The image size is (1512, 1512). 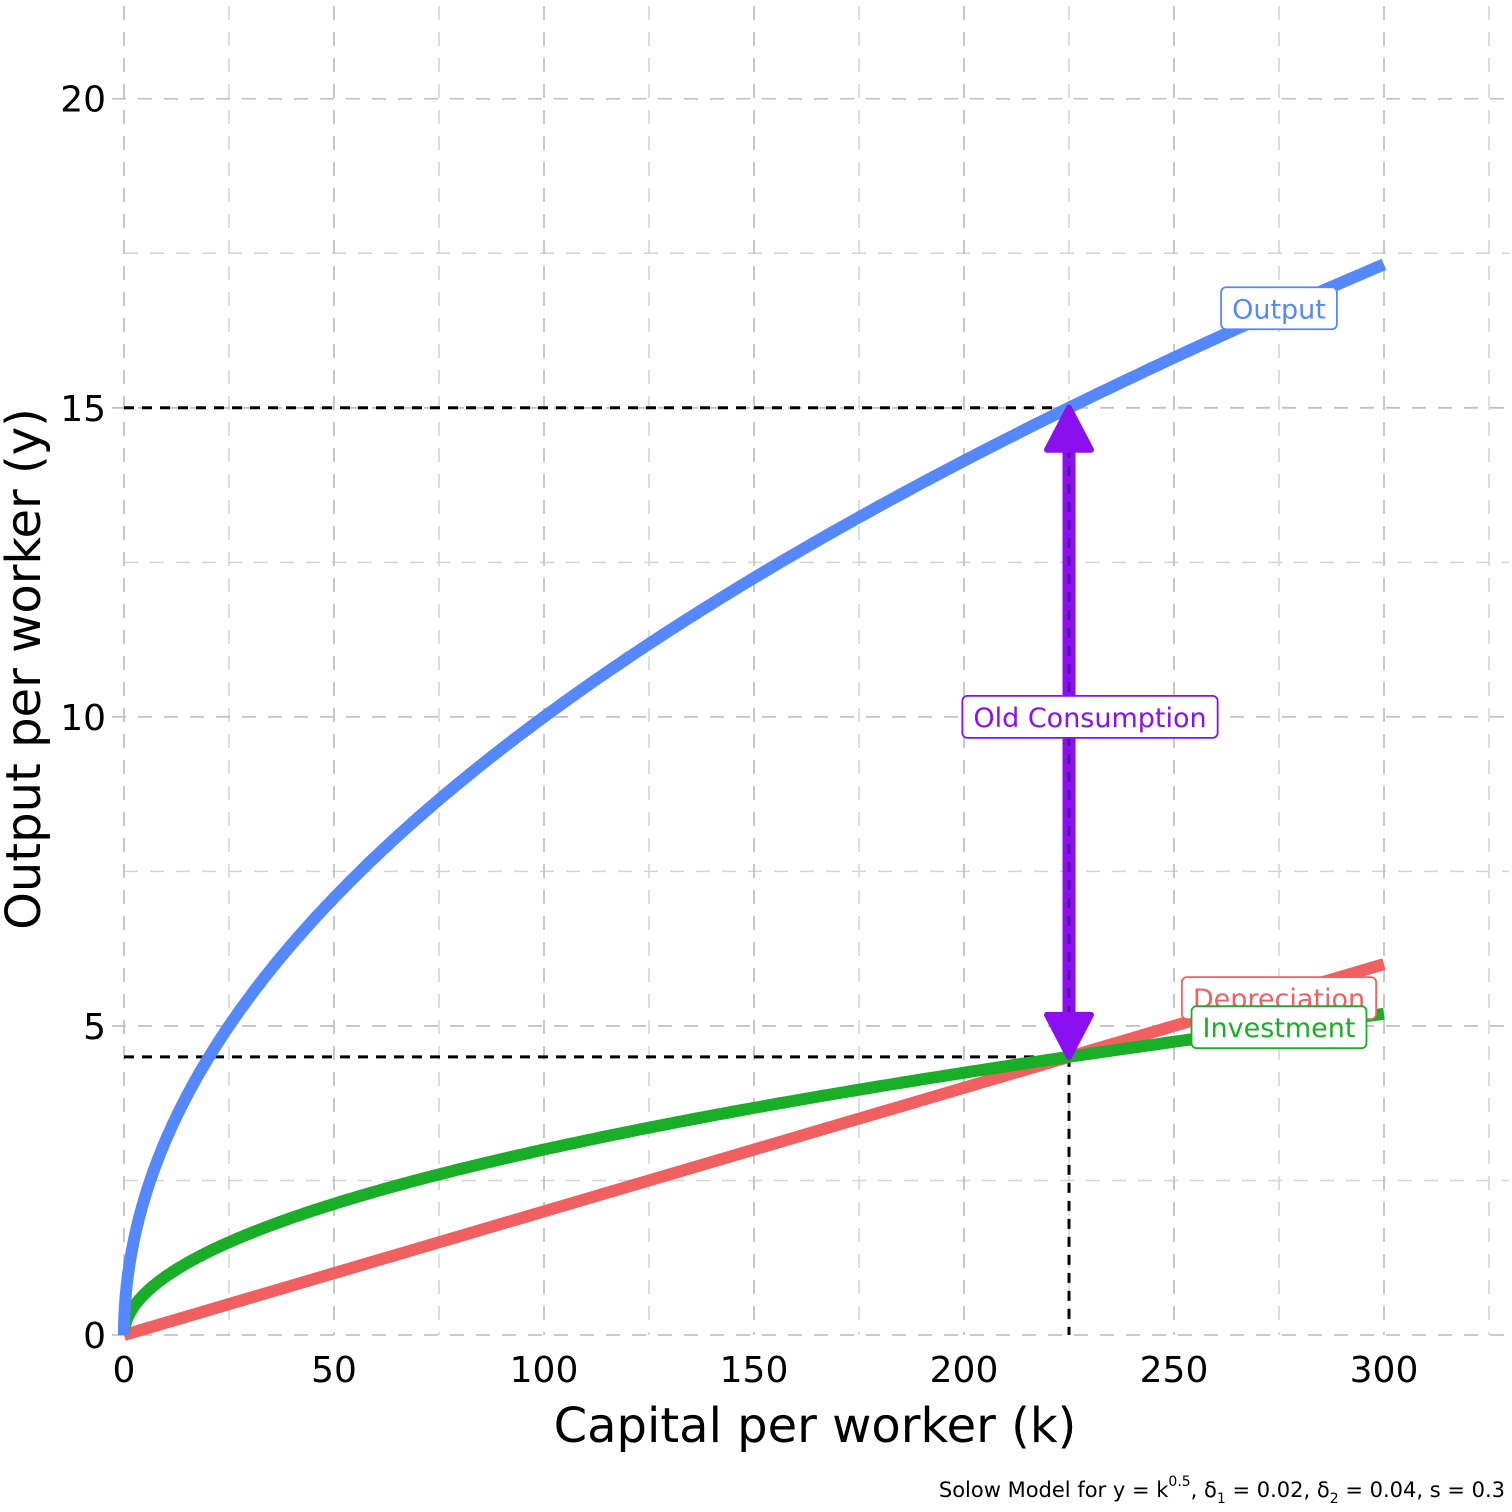 I want to click on label-investment: Investment, so click(x=1279, y=1027).